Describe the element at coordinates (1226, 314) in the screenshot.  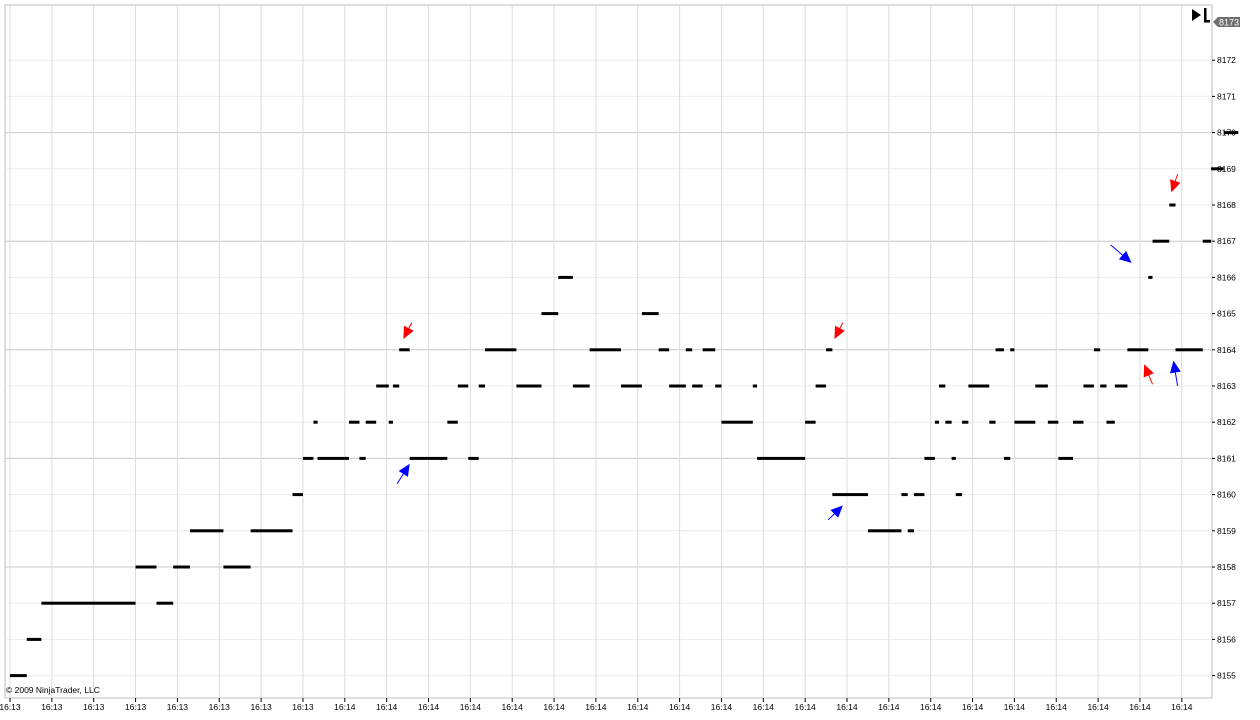
I see `y-tick-label: 8165` at that location.